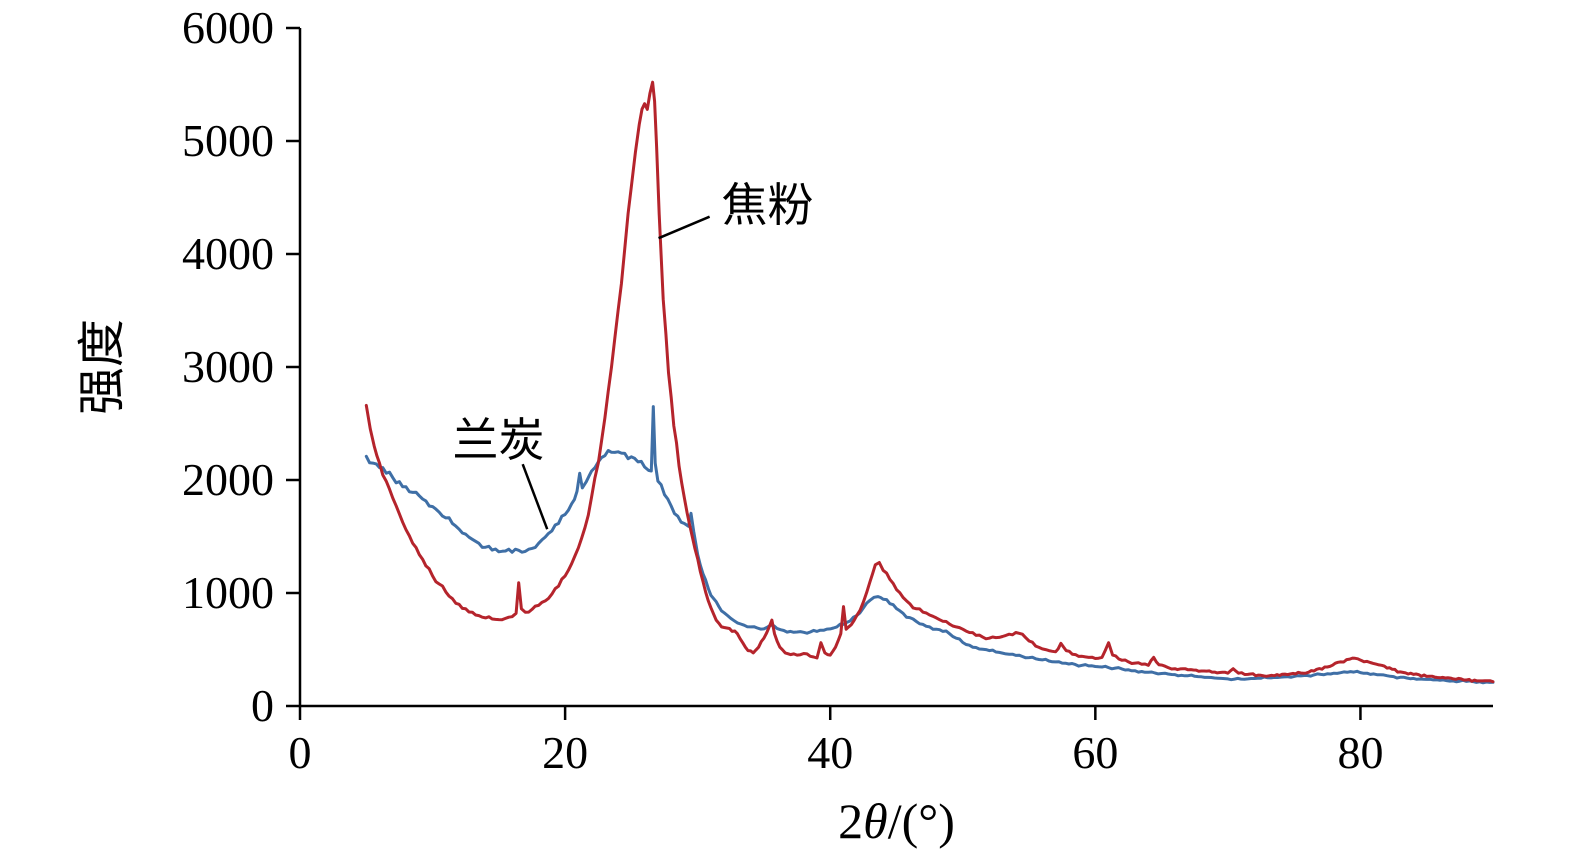 The height and width of the screenshot is (863, 1575). What do you see at coordinates (830, 752) in the screenshot?
I see `x-tick-label: 40` at bounding box center [830, 752].